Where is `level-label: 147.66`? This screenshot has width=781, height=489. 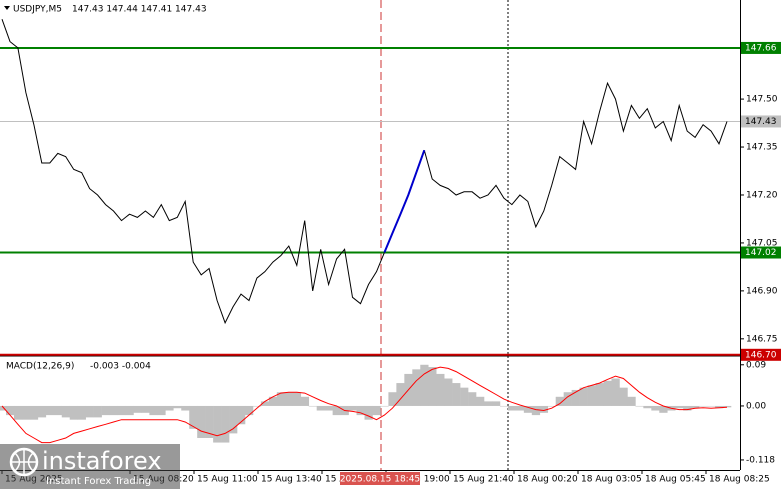
level-label: 147.66 is located at coordinates (761, 48).